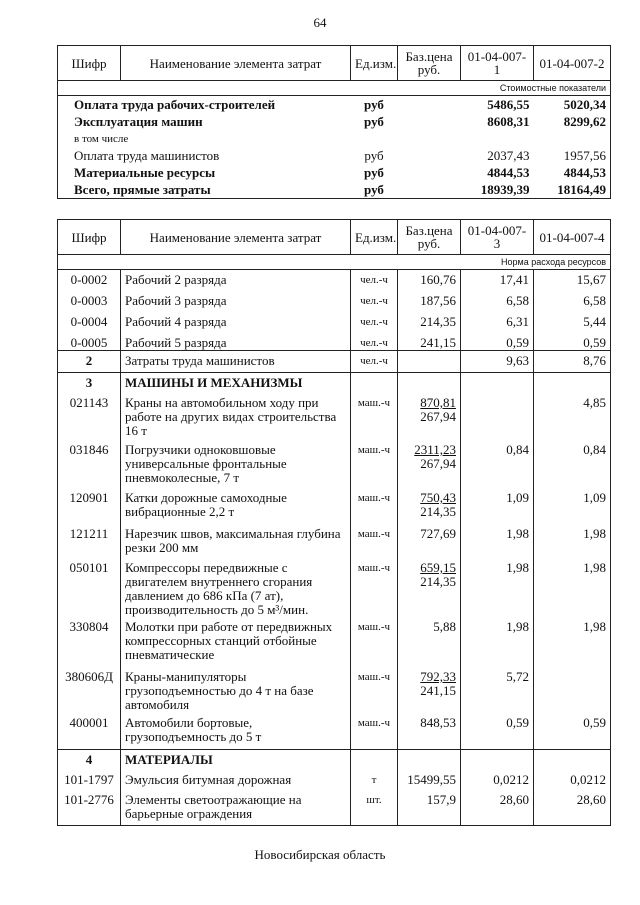 The height and width of the screenshot is (905, 640). I want to click on price-value: 727,69, so click(438, 533).